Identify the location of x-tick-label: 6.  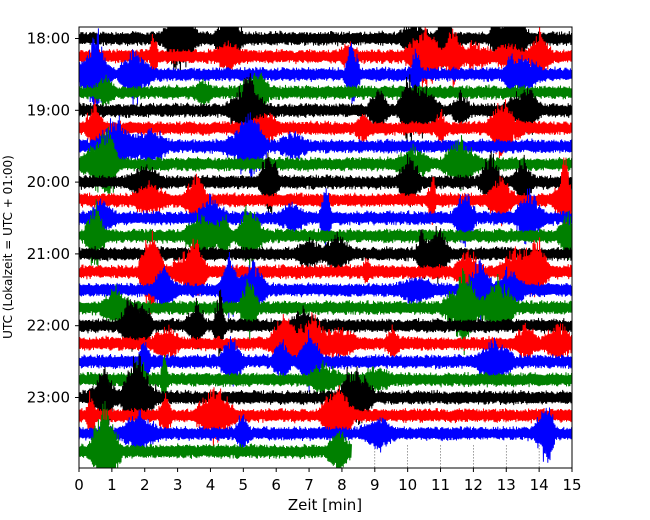
(276, 485).